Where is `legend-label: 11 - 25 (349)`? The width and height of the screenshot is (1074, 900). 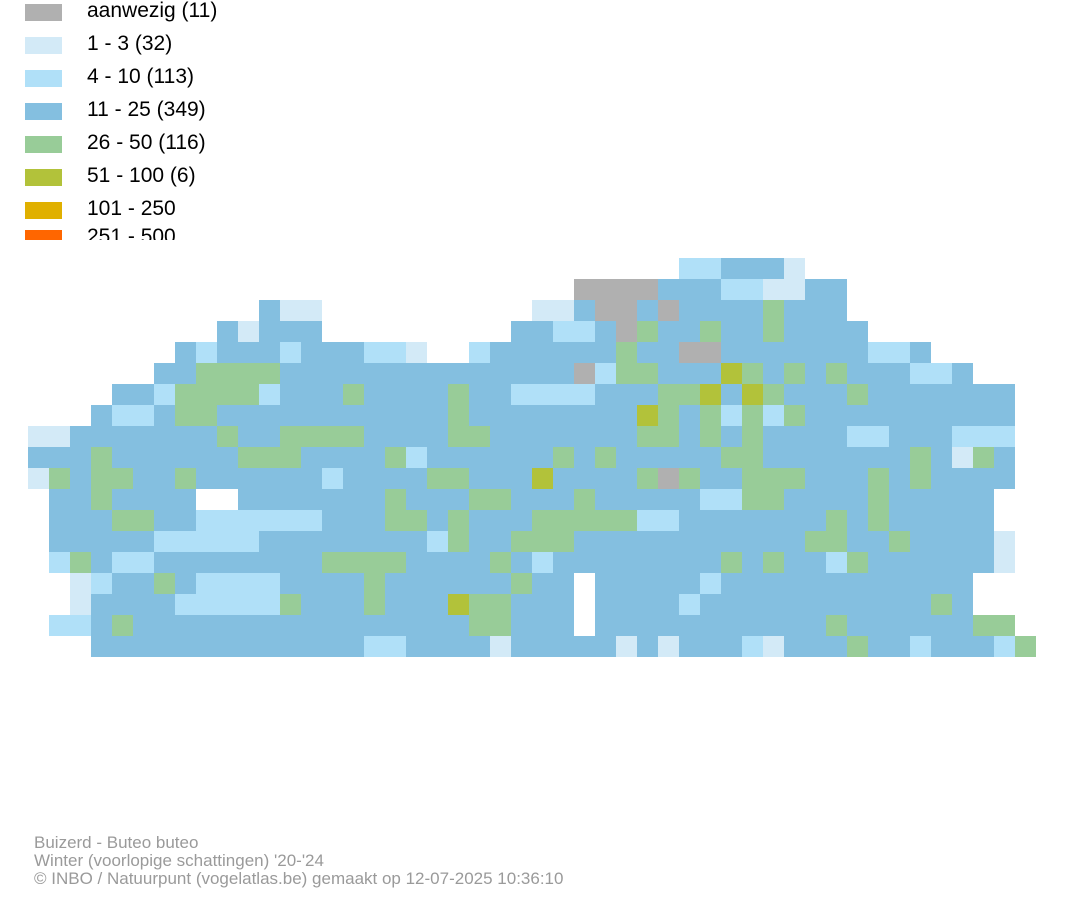
legend-label: 11 - 25 (349) is located at coordinates (146, 109).